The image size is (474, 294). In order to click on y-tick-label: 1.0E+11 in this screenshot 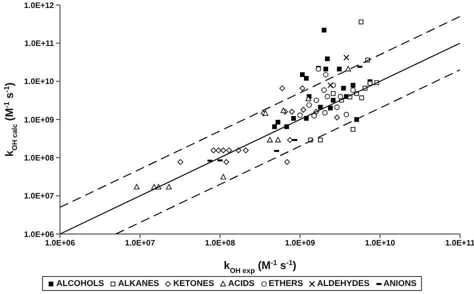, I will do `click(39, 43)`.